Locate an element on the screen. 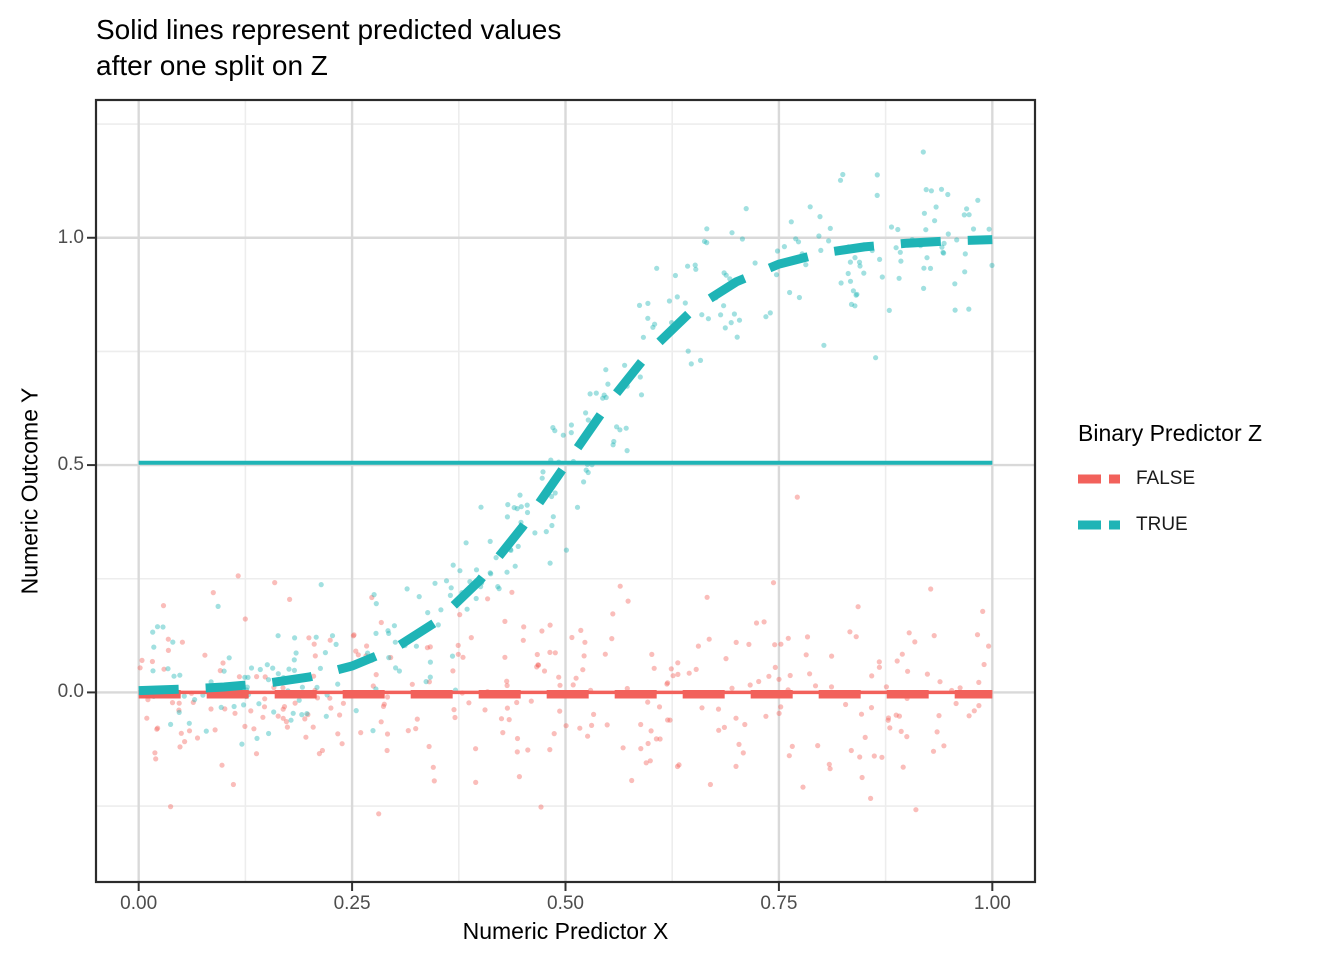  x-tick-label: 0.00 is located at coordinates (139, 903).